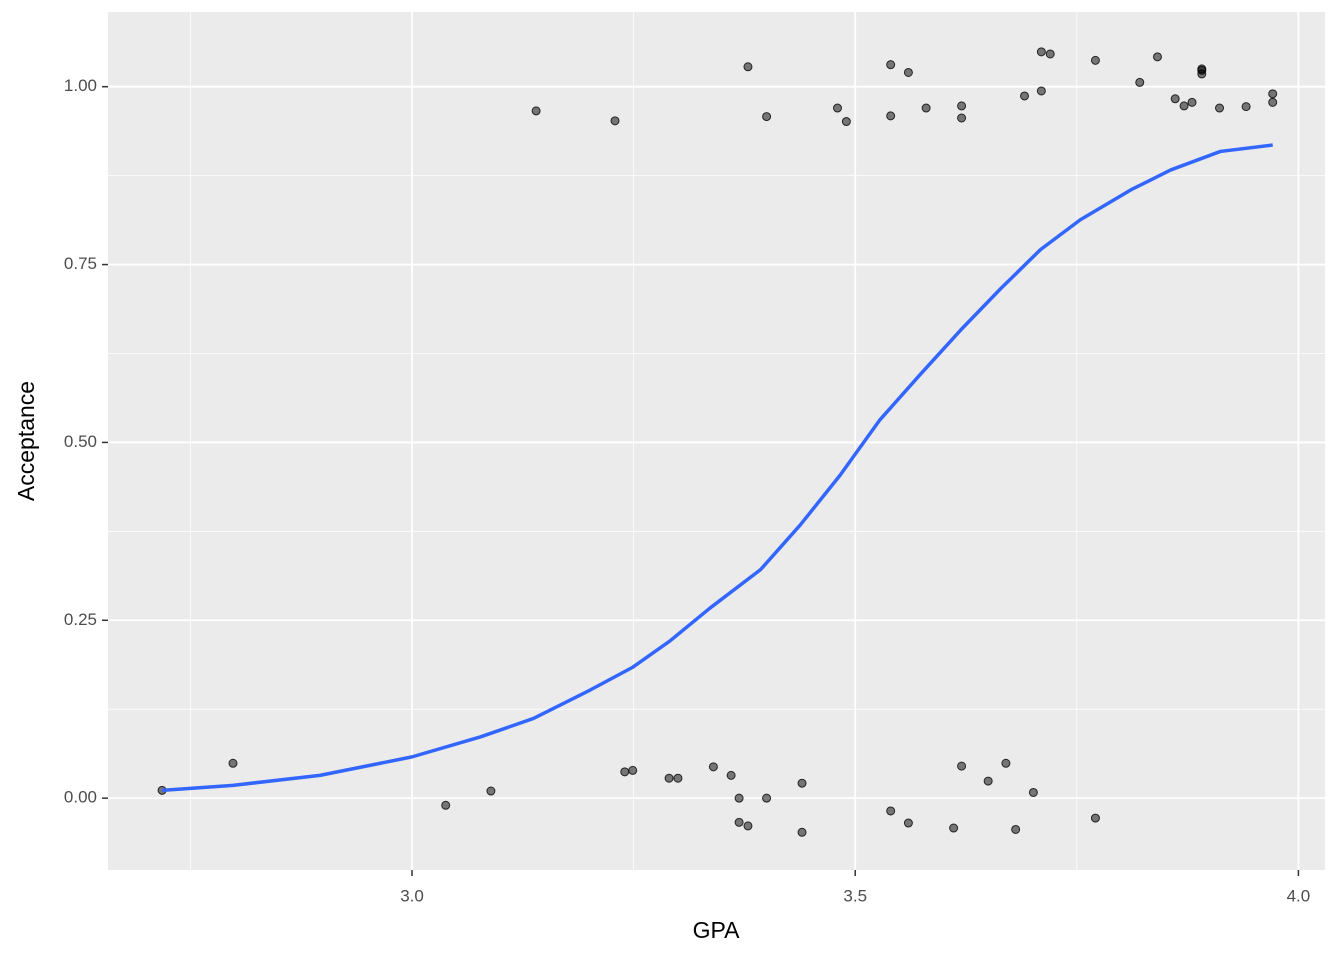 This screenshot has height=960, width=1344. What do you see at coordinates (80, 619) in the screenshot?
I see `y-tick-label: 0.25` at bounding box center [80, 619].